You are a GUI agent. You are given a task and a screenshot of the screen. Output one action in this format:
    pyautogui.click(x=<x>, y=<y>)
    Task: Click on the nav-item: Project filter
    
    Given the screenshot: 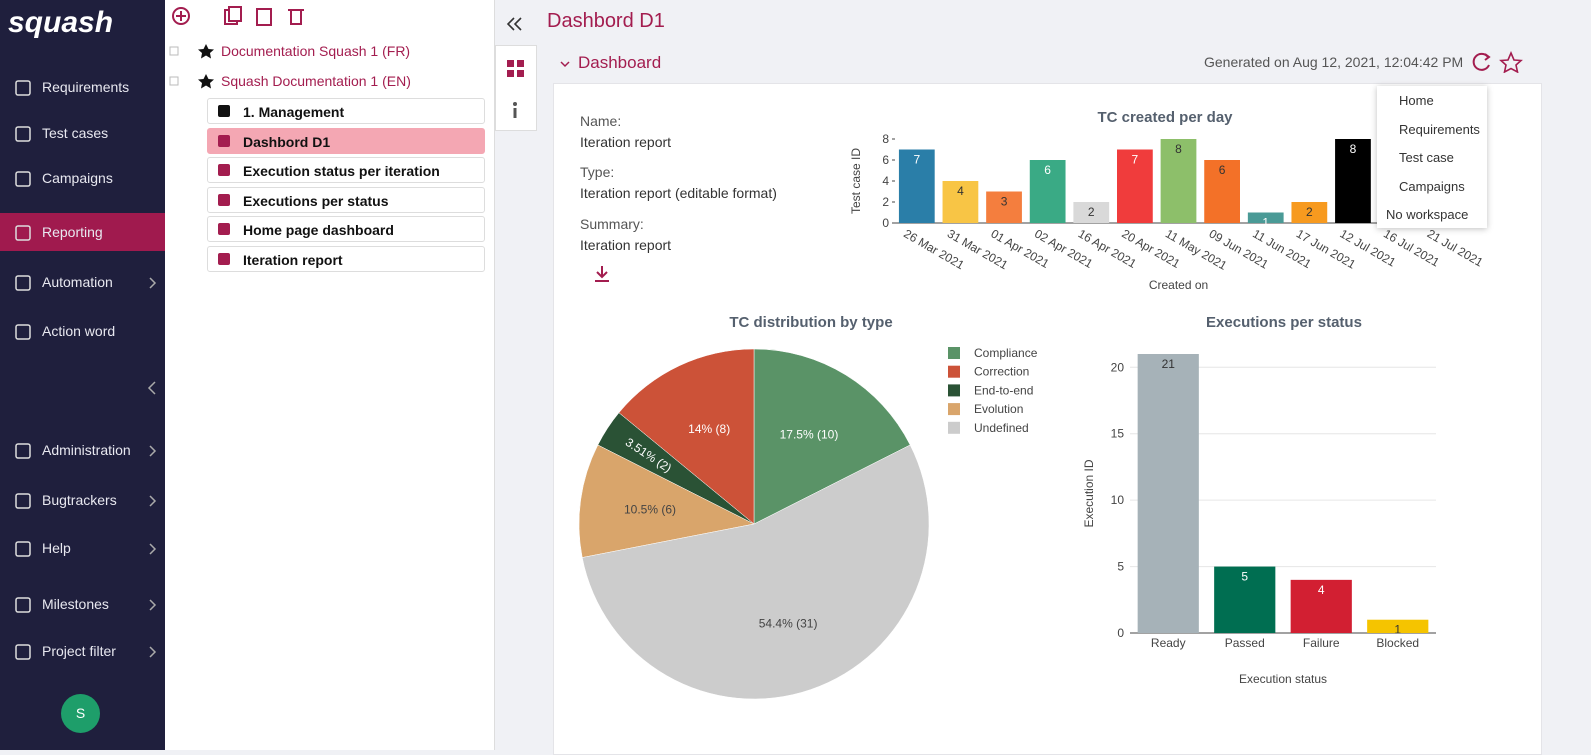 What is the action you would take?
    pyautogui.click(x=82, y=651)
    